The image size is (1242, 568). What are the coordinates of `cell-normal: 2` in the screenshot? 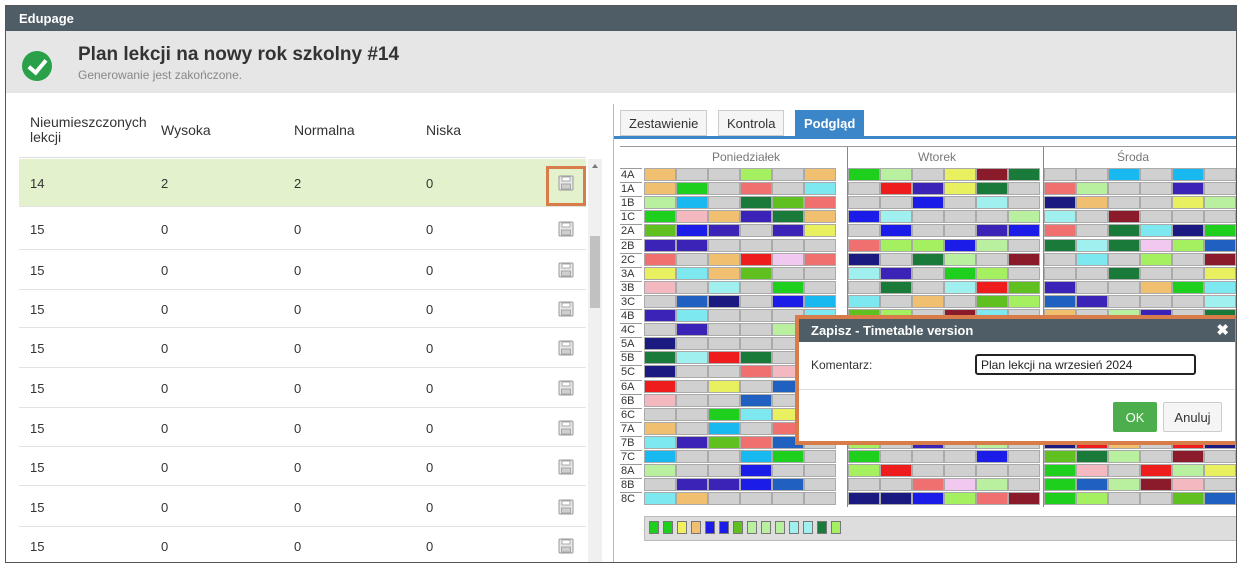 It's located at (298, 183).